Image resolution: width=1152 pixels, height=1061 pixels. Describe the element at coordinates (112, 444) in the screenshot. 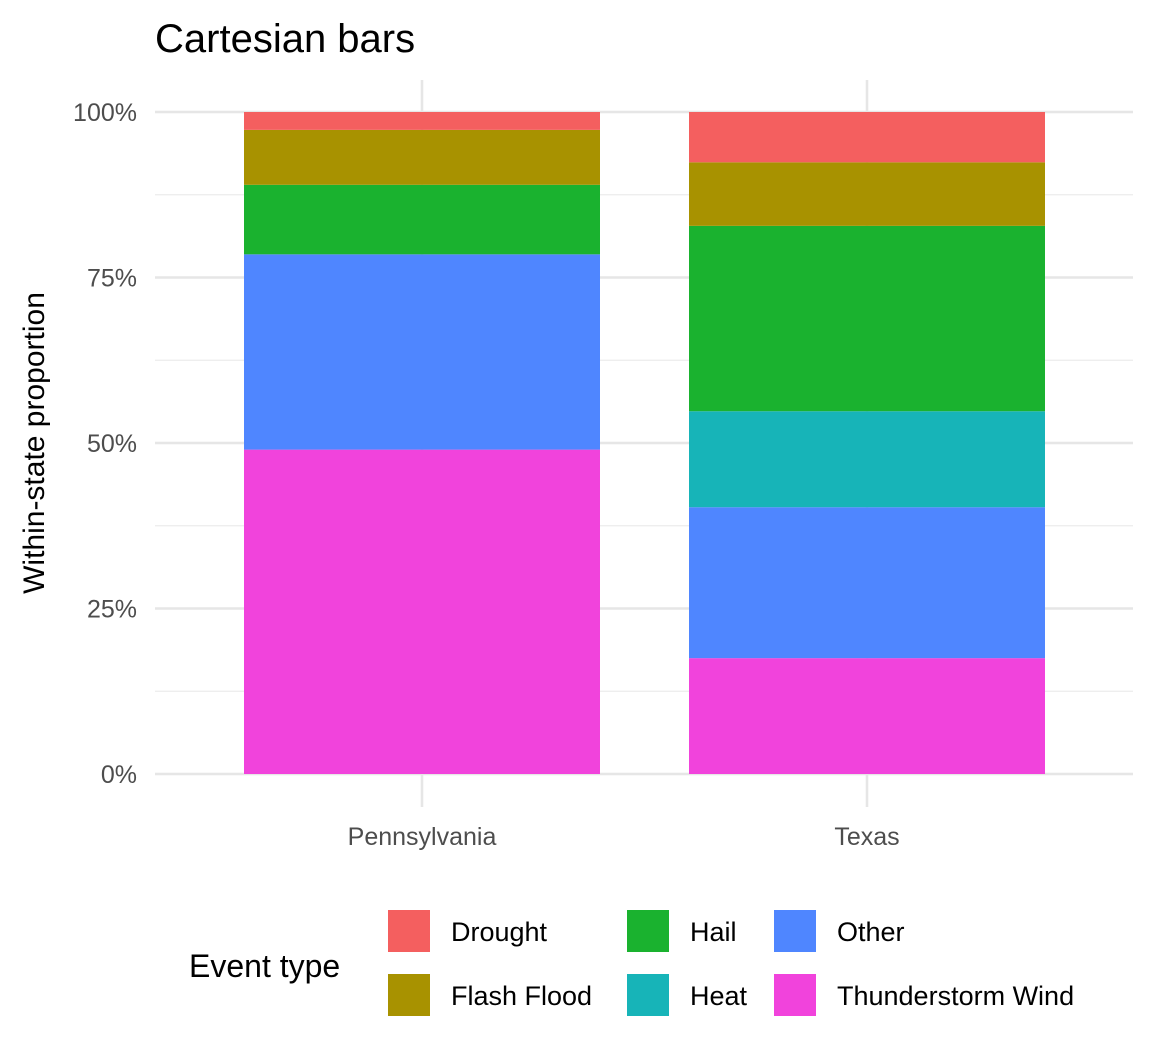

I see `y-tick-label: 50%` at that location.